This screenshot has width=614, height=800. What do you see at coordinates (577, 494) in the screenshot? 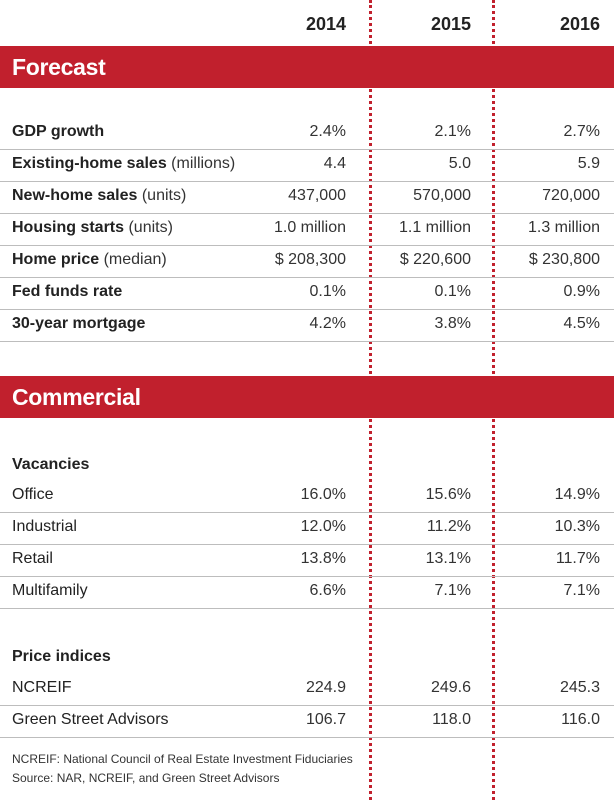
I see `value-2016: 14.9%` at bounding box center [577, 494].